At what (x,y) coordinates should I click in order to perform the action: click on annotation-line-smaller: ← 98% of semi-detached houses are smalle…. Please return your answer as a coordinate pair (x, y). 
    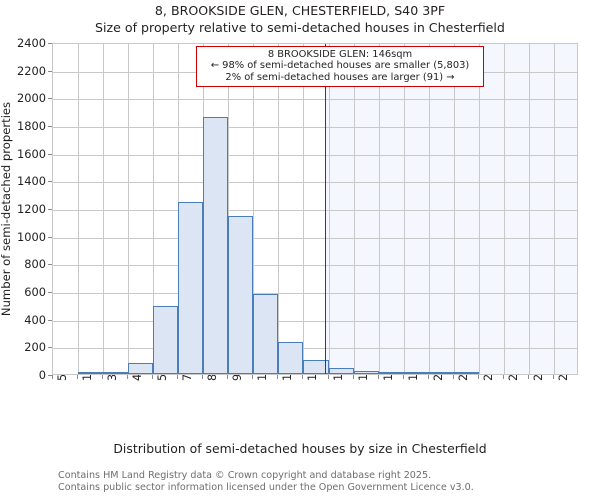
    Looking at the image, I should click on (340, 66).